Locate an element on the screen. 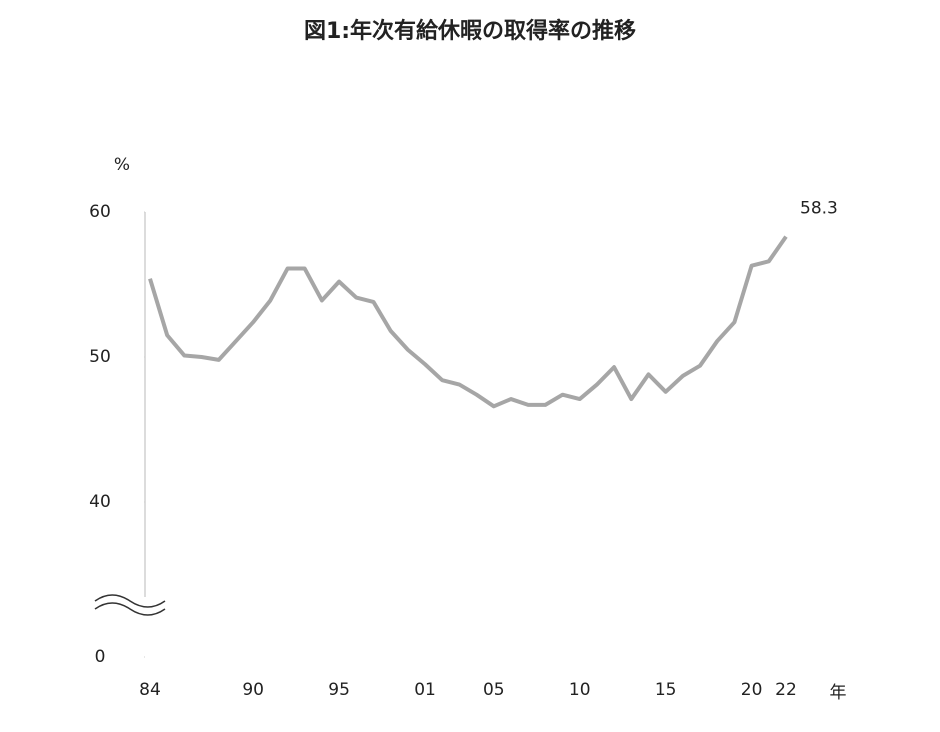 Image resolution: width=940 pixels, height=732 pixels. x-tick-label: 90 is located at coordinates (253, 690).